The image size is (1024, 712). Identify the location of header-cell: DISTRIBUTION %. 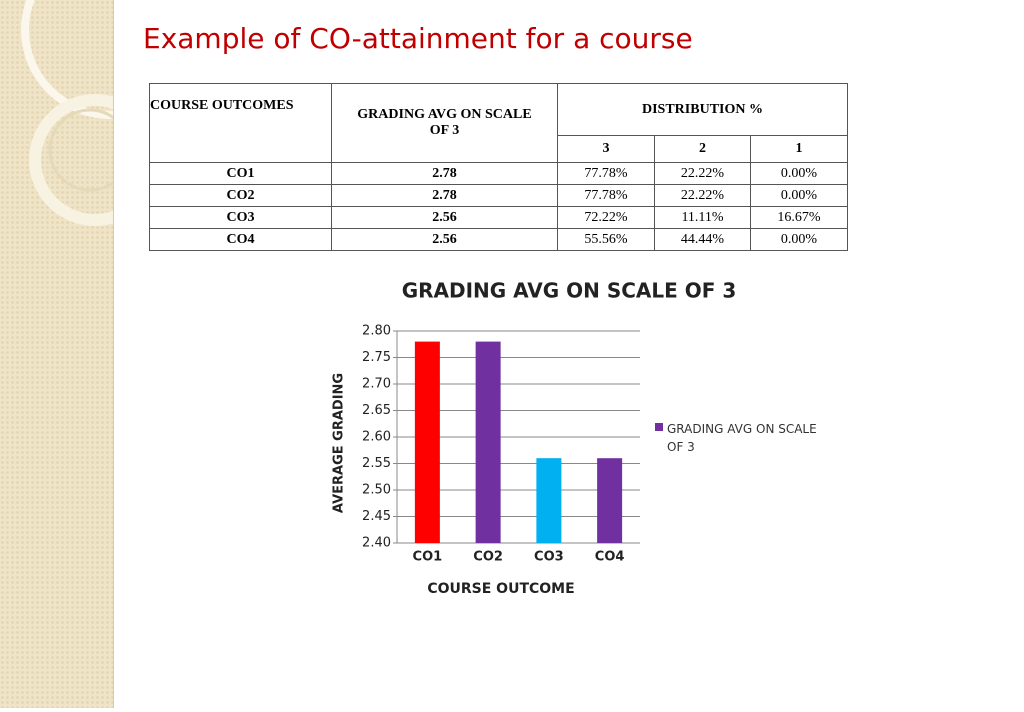
(702, 109).